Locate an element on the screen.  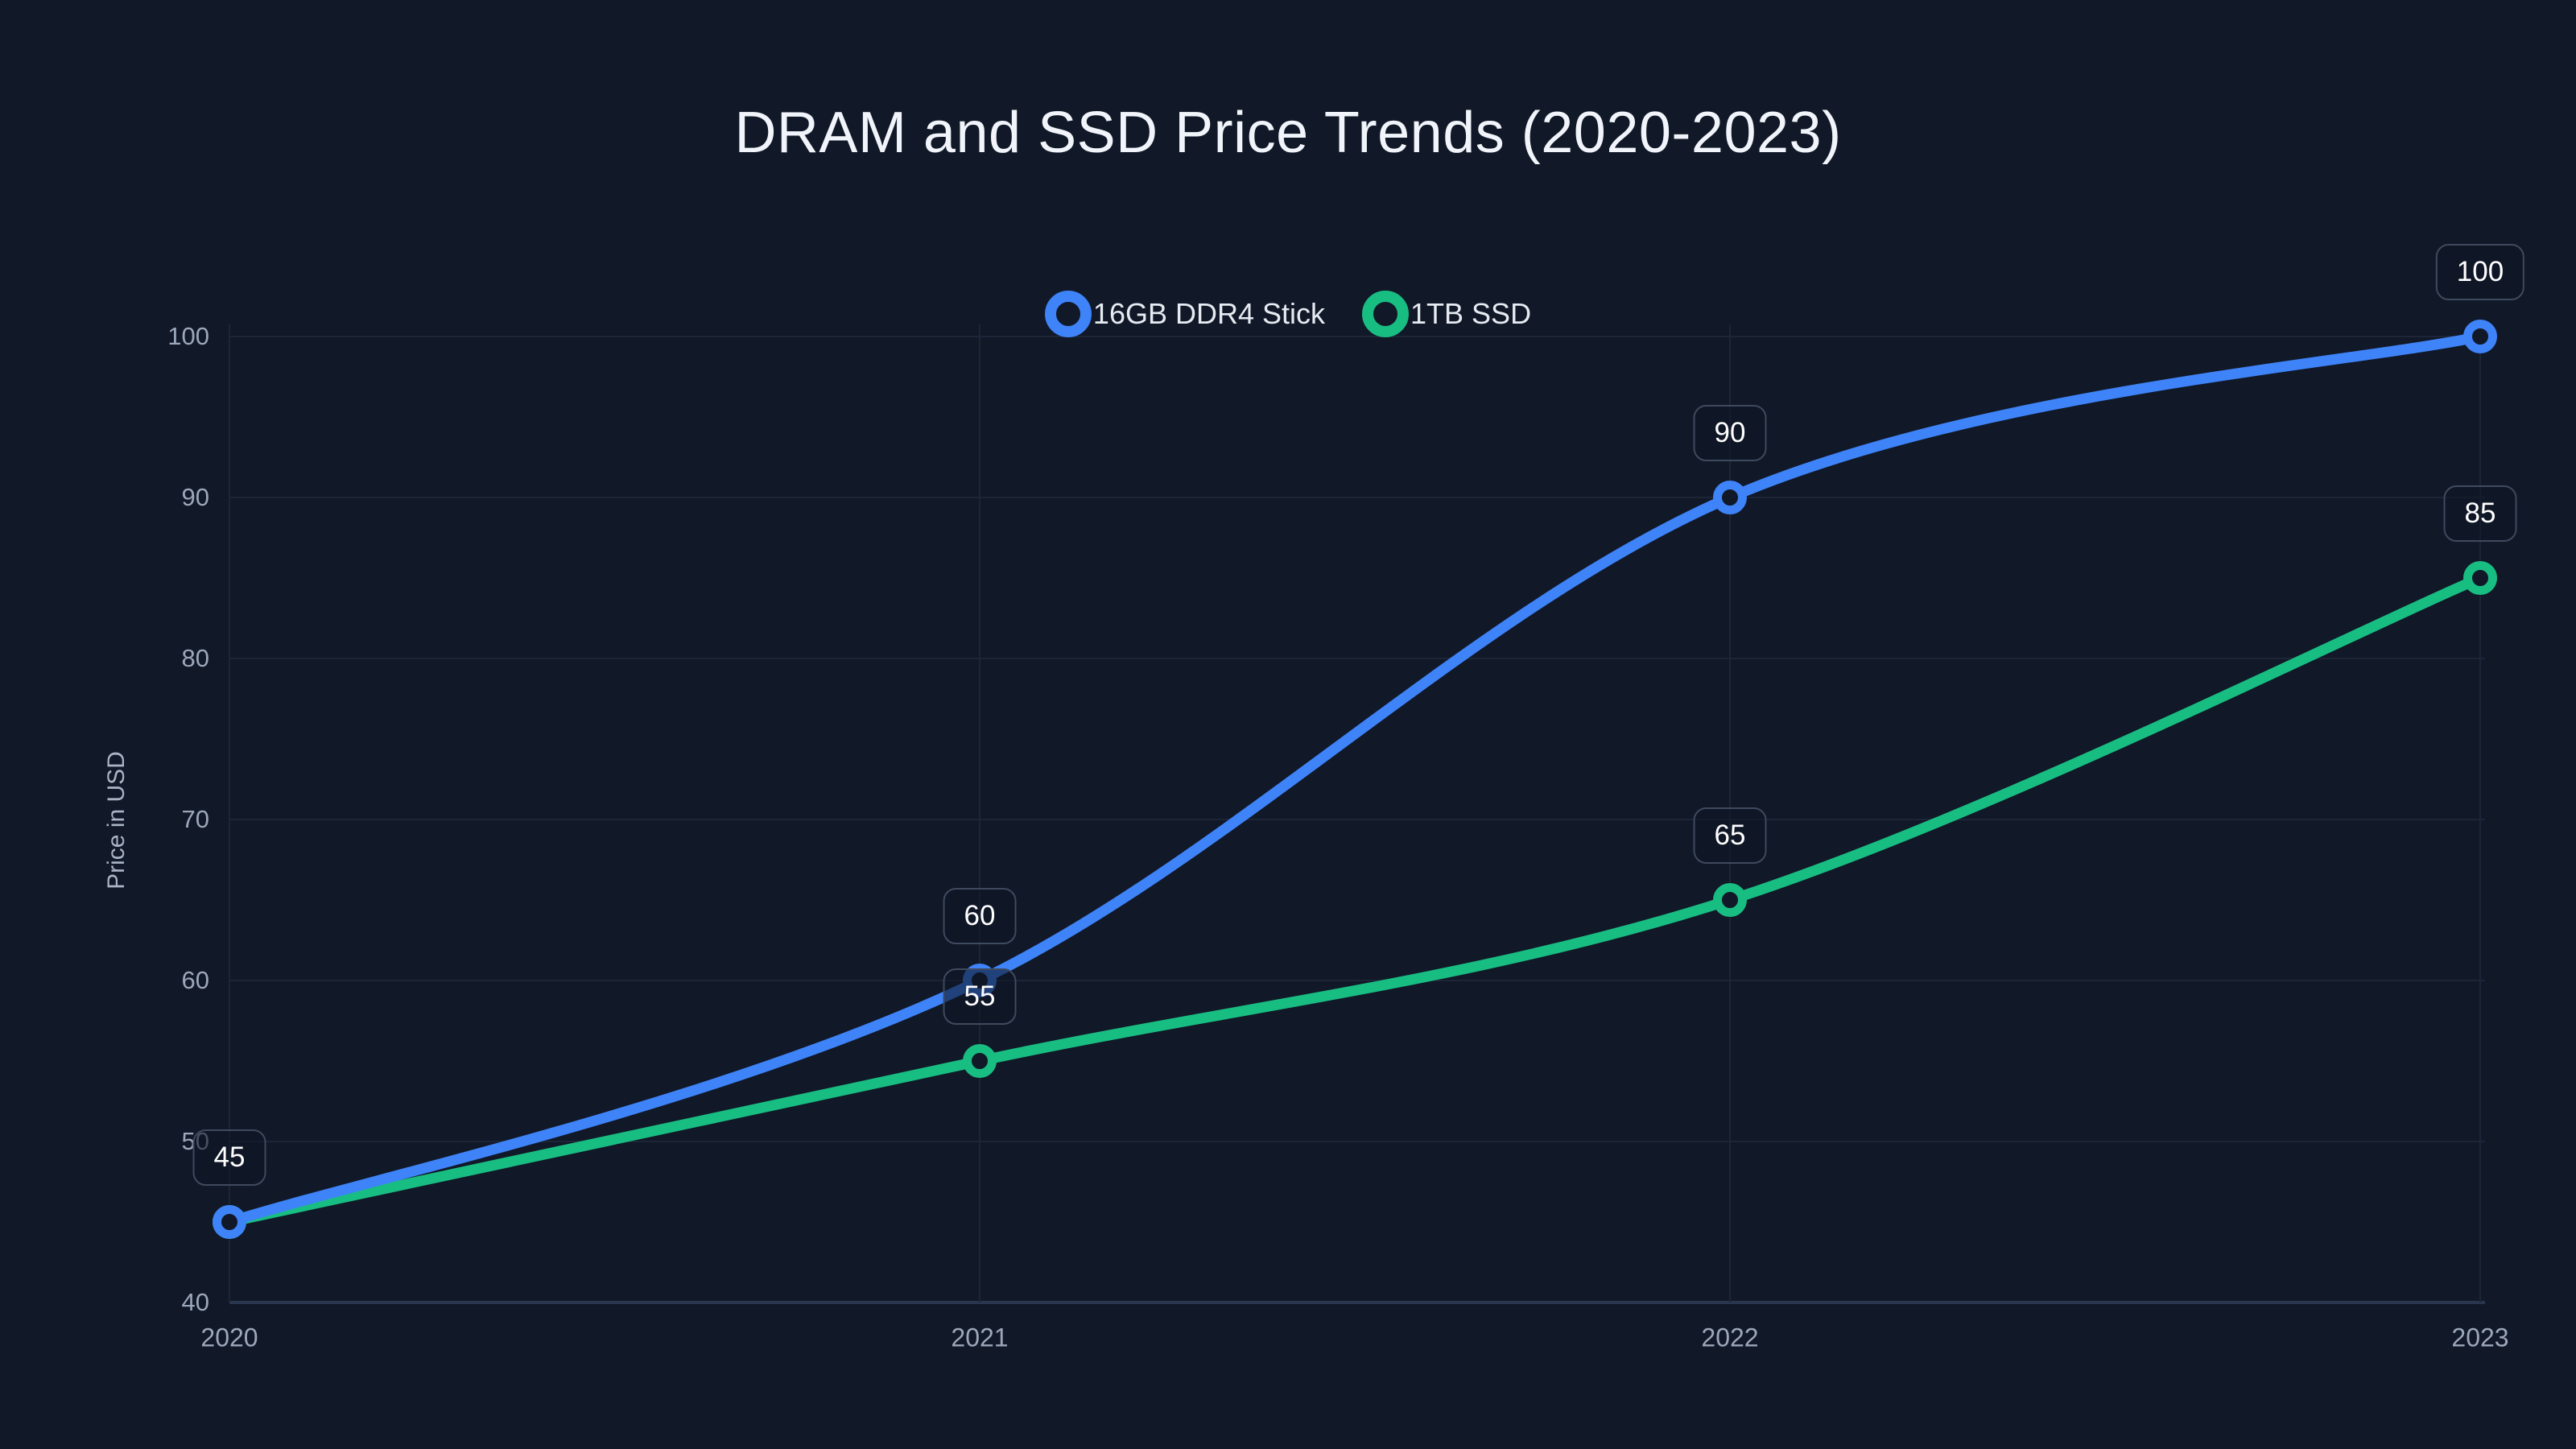
point-16gb-ddr4-stick-2023 is located at coordinates (2480, 336).